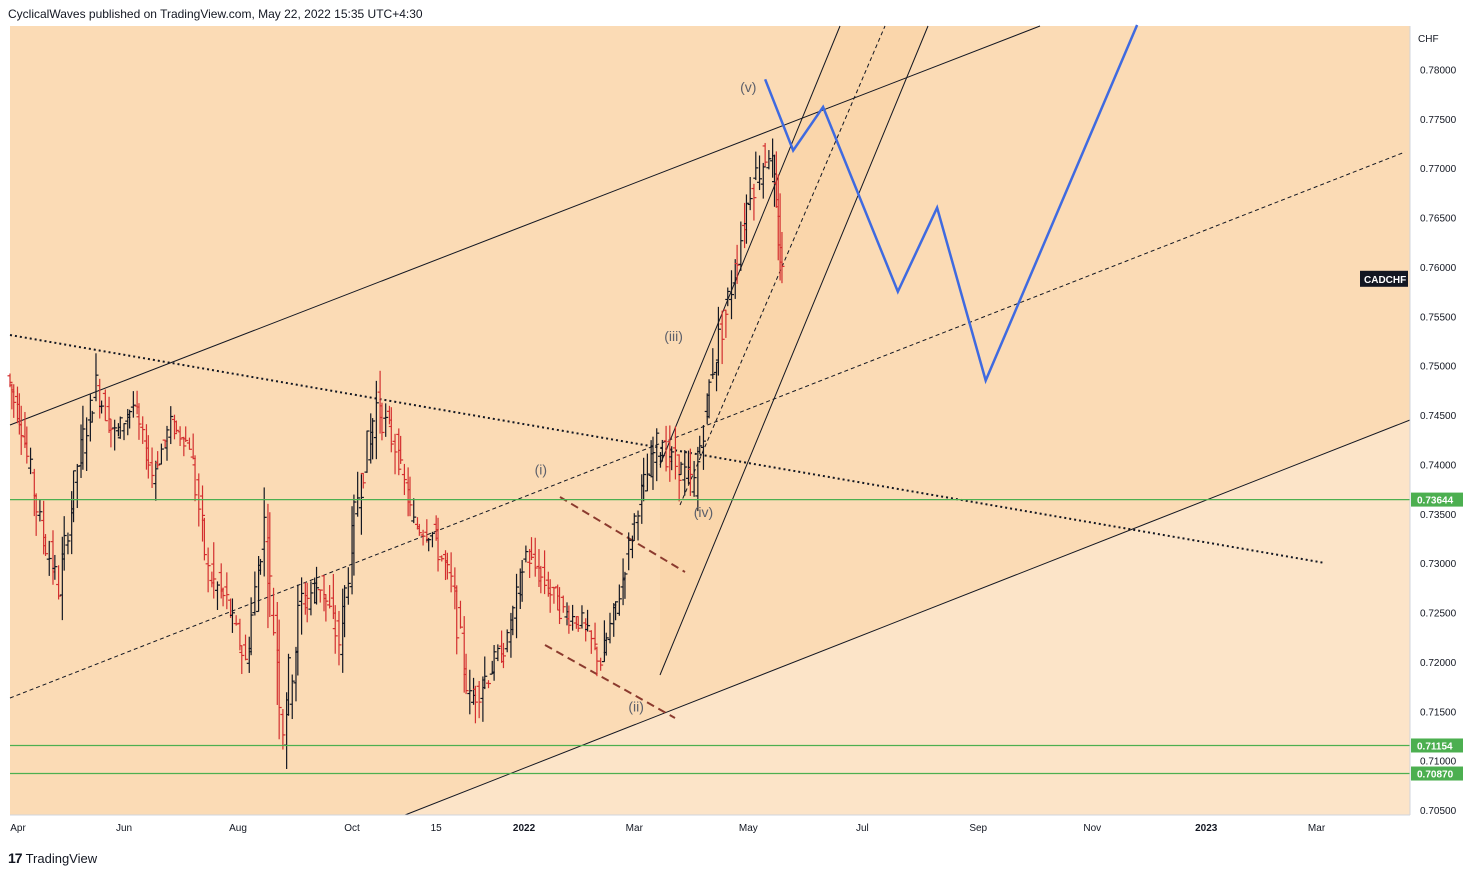  Describe the element at coordinates (673, 336) in the screenshot. I see `wave-label: (iii)` at that location.